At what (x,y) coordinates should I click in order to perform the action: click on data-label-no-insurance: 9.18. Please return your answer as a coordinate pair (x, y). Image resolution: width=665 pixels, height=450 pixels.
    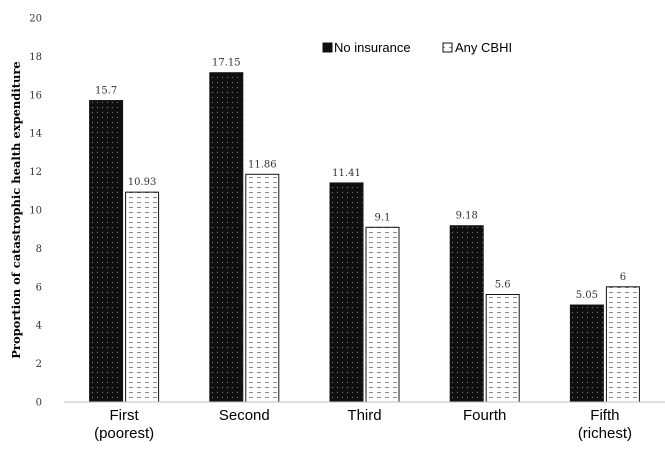
    Looking at the image, I should click on (467, 216).